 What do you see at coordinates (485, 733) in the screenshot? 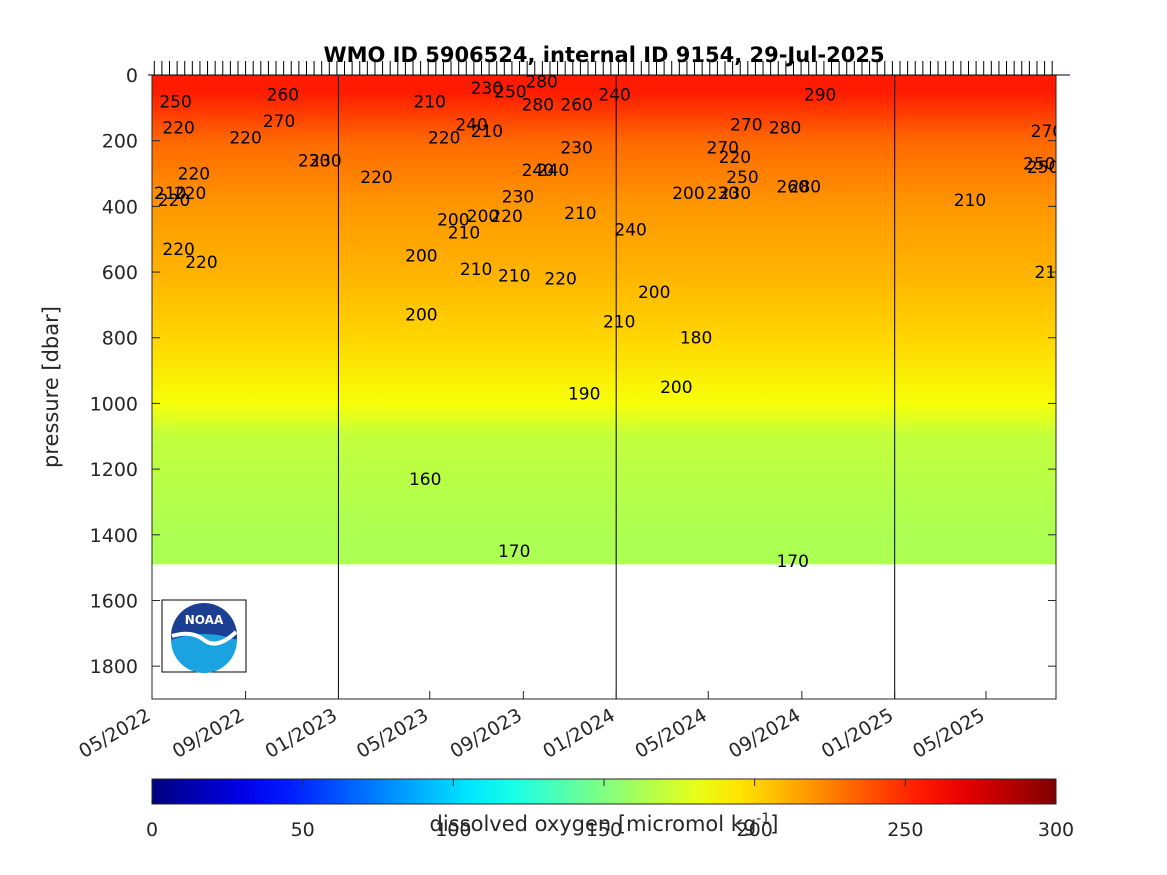
I see `x-tick-label: 09/2023` at bounding box center [485, 733].